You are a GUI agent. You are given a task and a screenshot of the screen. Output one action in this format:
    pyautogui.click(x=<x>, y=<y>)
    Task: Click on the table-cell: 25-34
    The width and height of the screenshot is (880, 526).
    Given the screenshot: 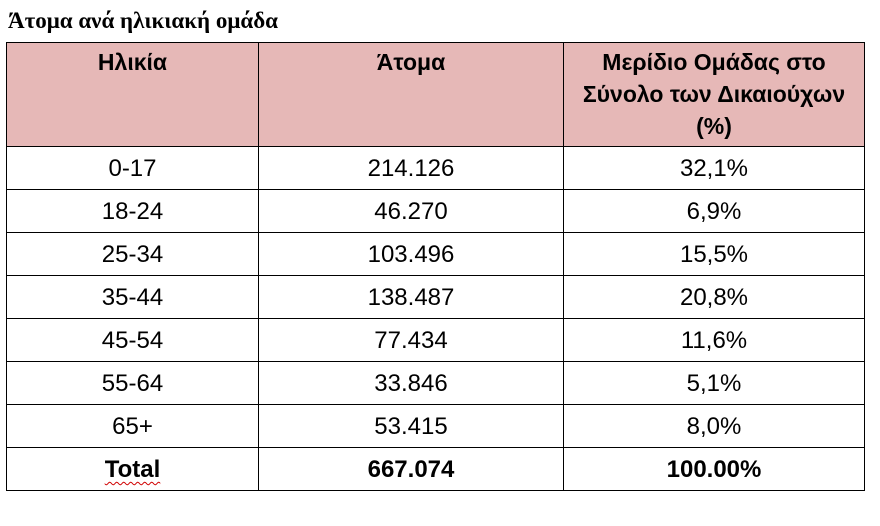 What is the action you would take?
    pyautogui.click(x=132, y=254)
    